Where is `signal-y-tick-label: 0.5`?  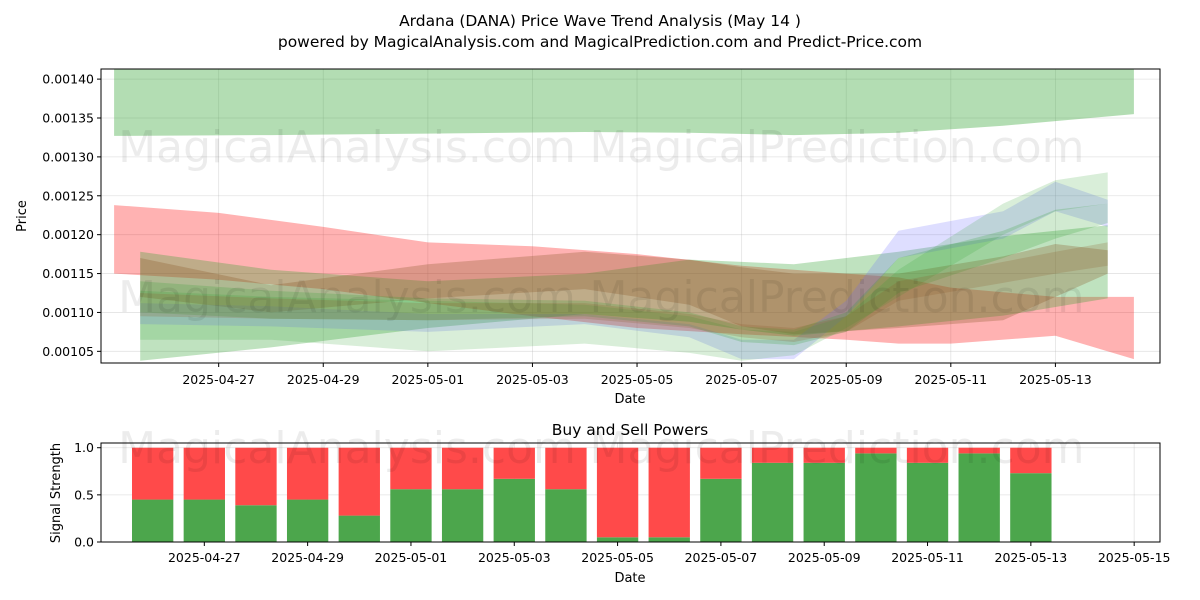 signal-y-tick-label: 0.5 is located at coordinates (84, 494).